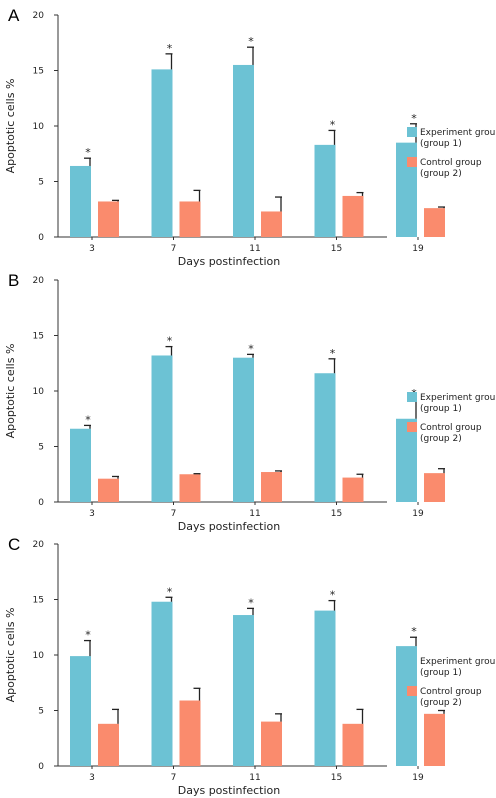 Image resolution: width=496 pixels, height=798 pixels. Describe the element at coordinates (13, 280) in the screenshot. I see `panel-letter: B` at that location.